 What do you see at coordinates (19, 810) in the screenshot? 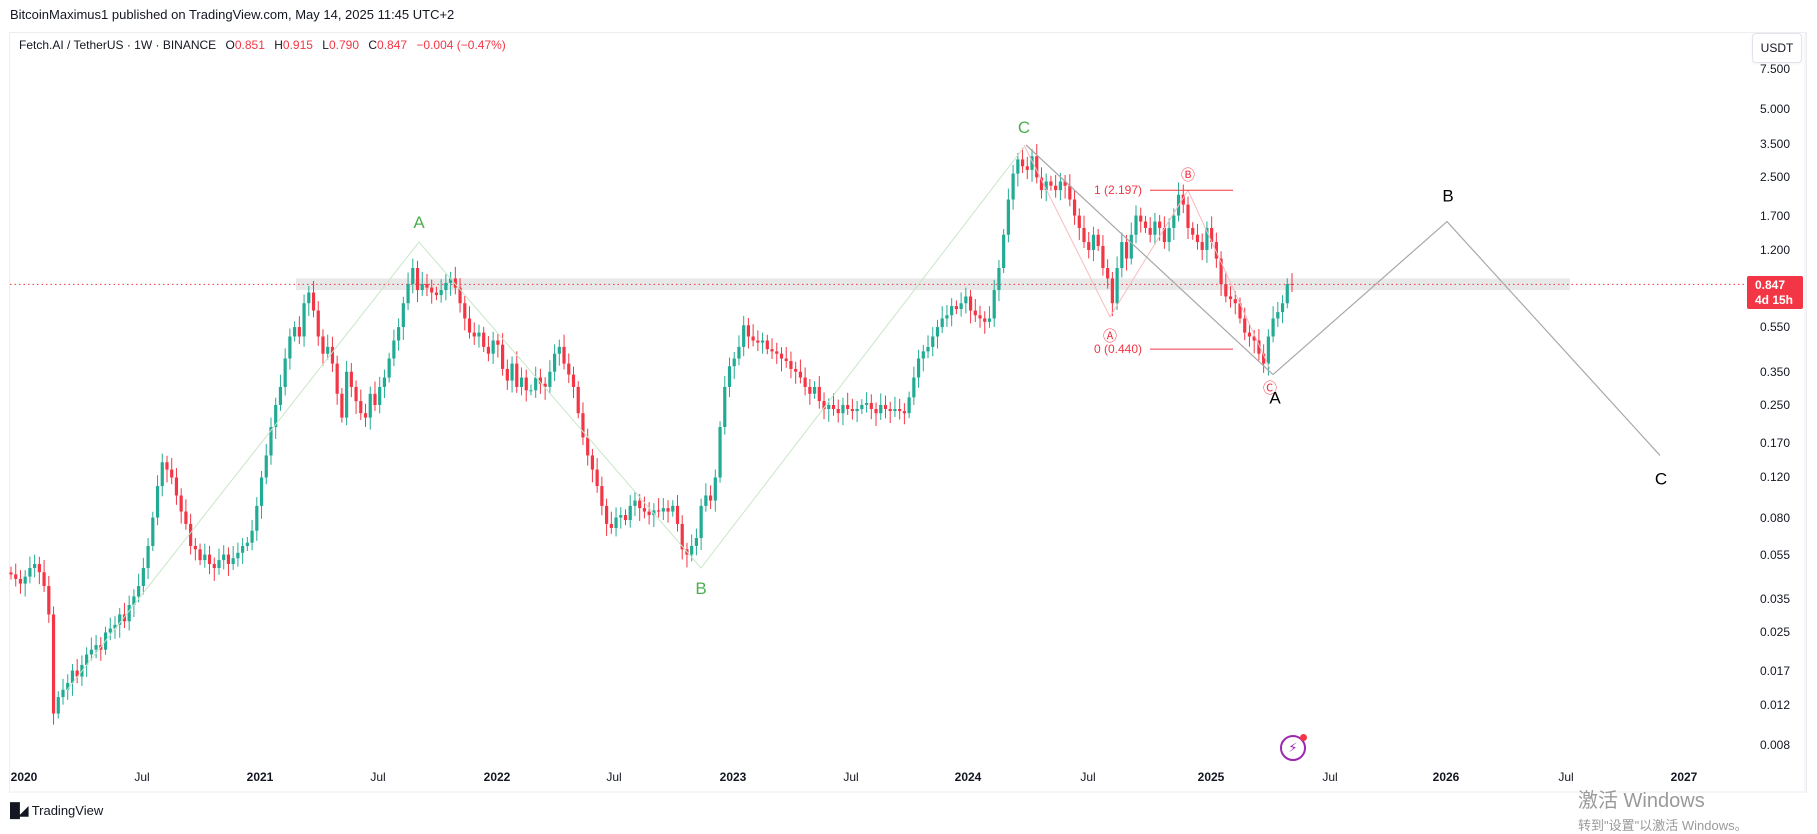
I see `tv-mark-icon: █◢` at bounding box center [19, 810].